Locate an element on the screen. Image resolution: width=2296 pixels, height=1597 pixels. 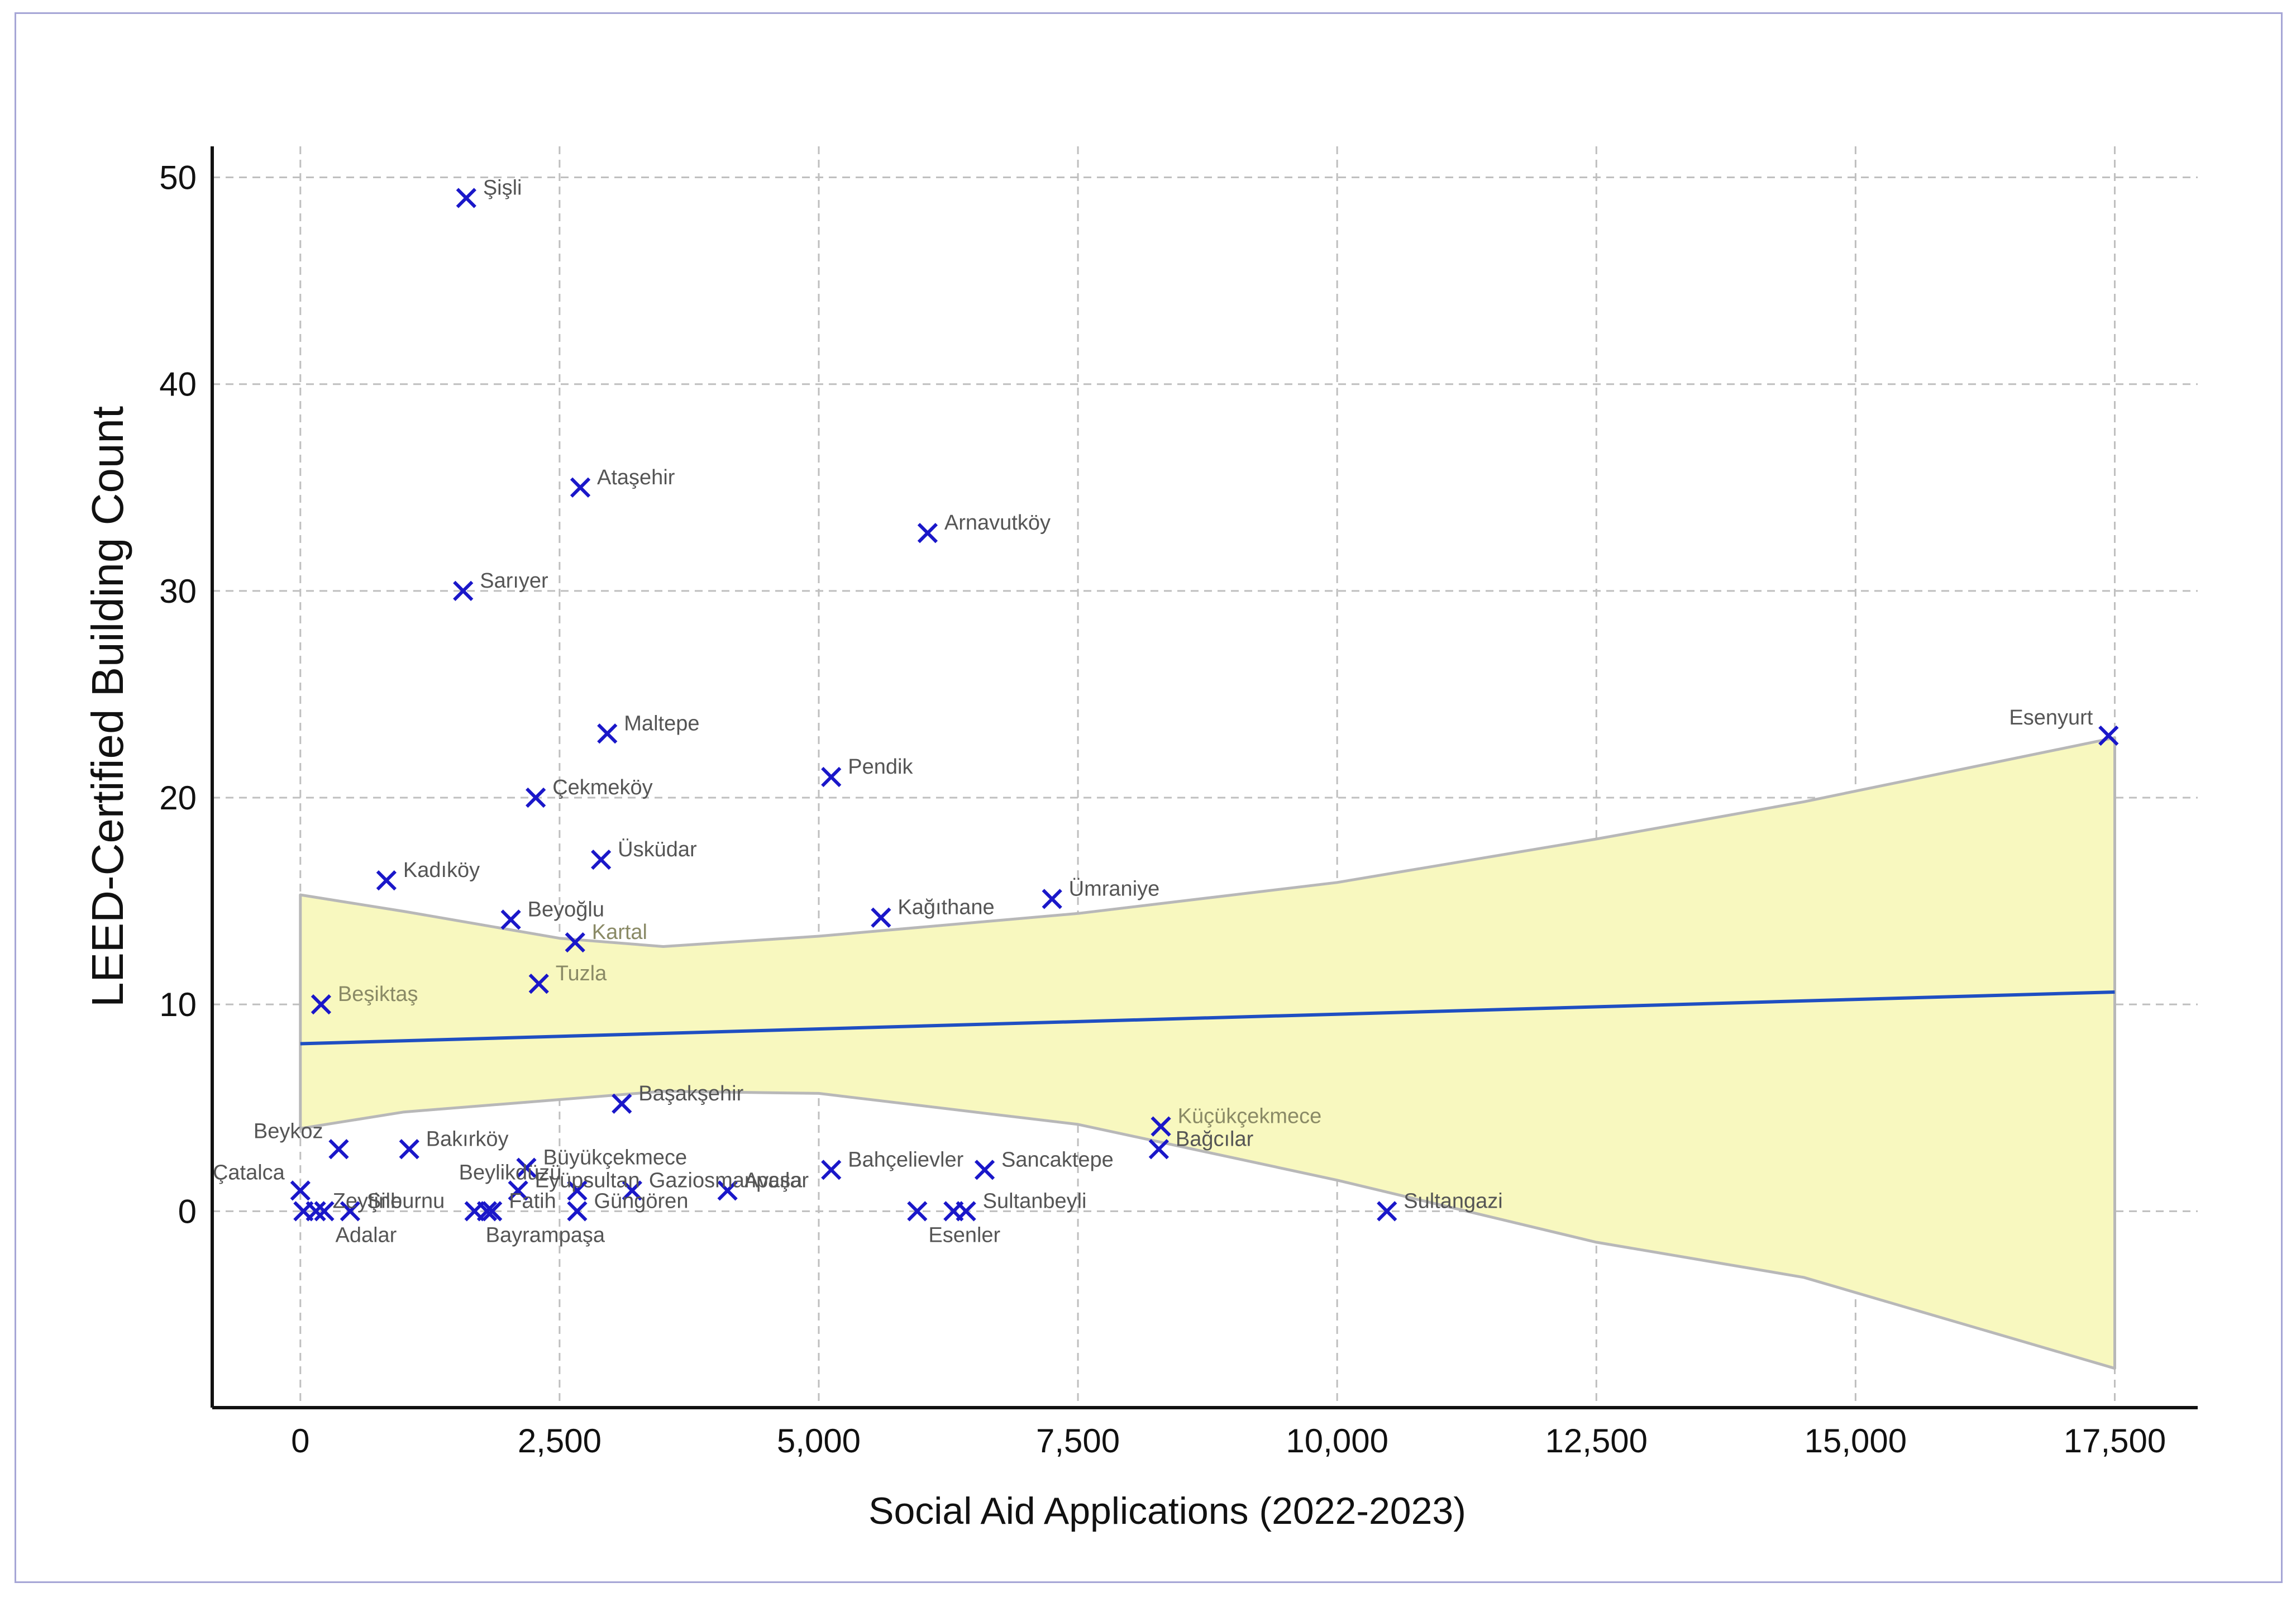
fit-line-layer is located at coordinates (1207, 1018).